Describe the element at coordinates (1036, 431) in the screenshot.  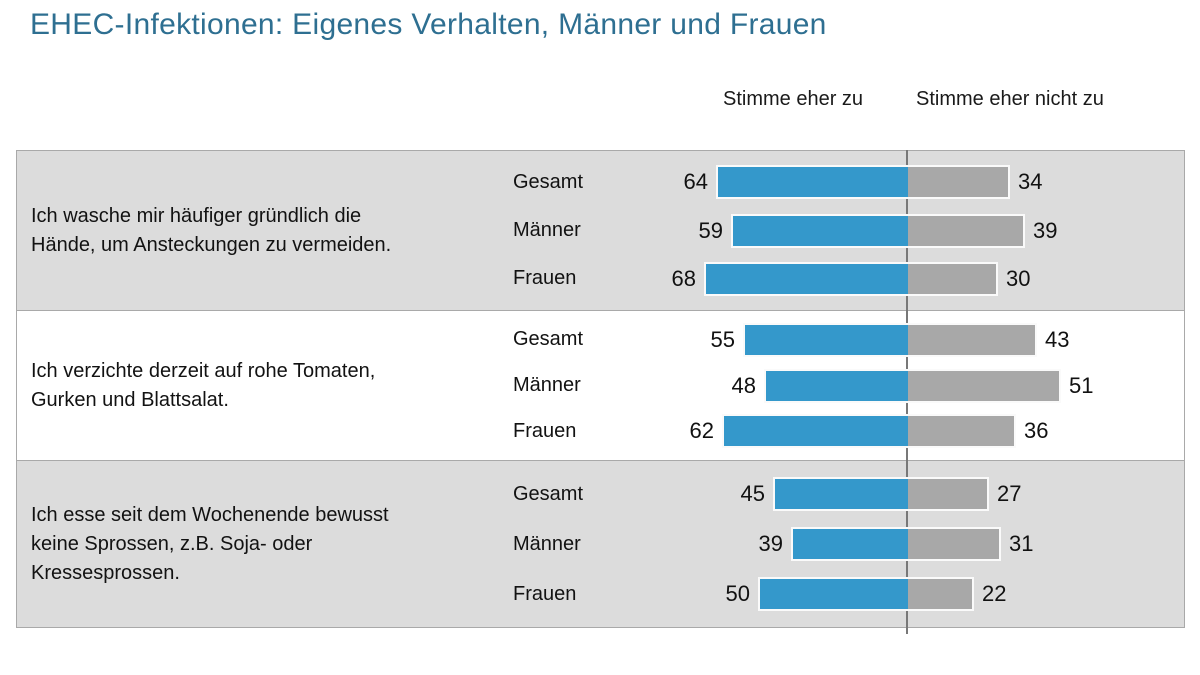
I see `disagree-value: 36` at that location.